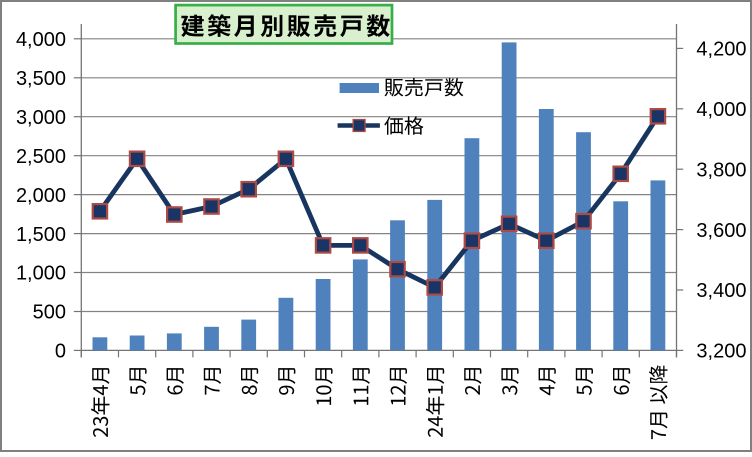  What do you see at coordinates (41, 118) in the screenshot?
I see `svg-text: 3,000` at bounding box center [41, 118].